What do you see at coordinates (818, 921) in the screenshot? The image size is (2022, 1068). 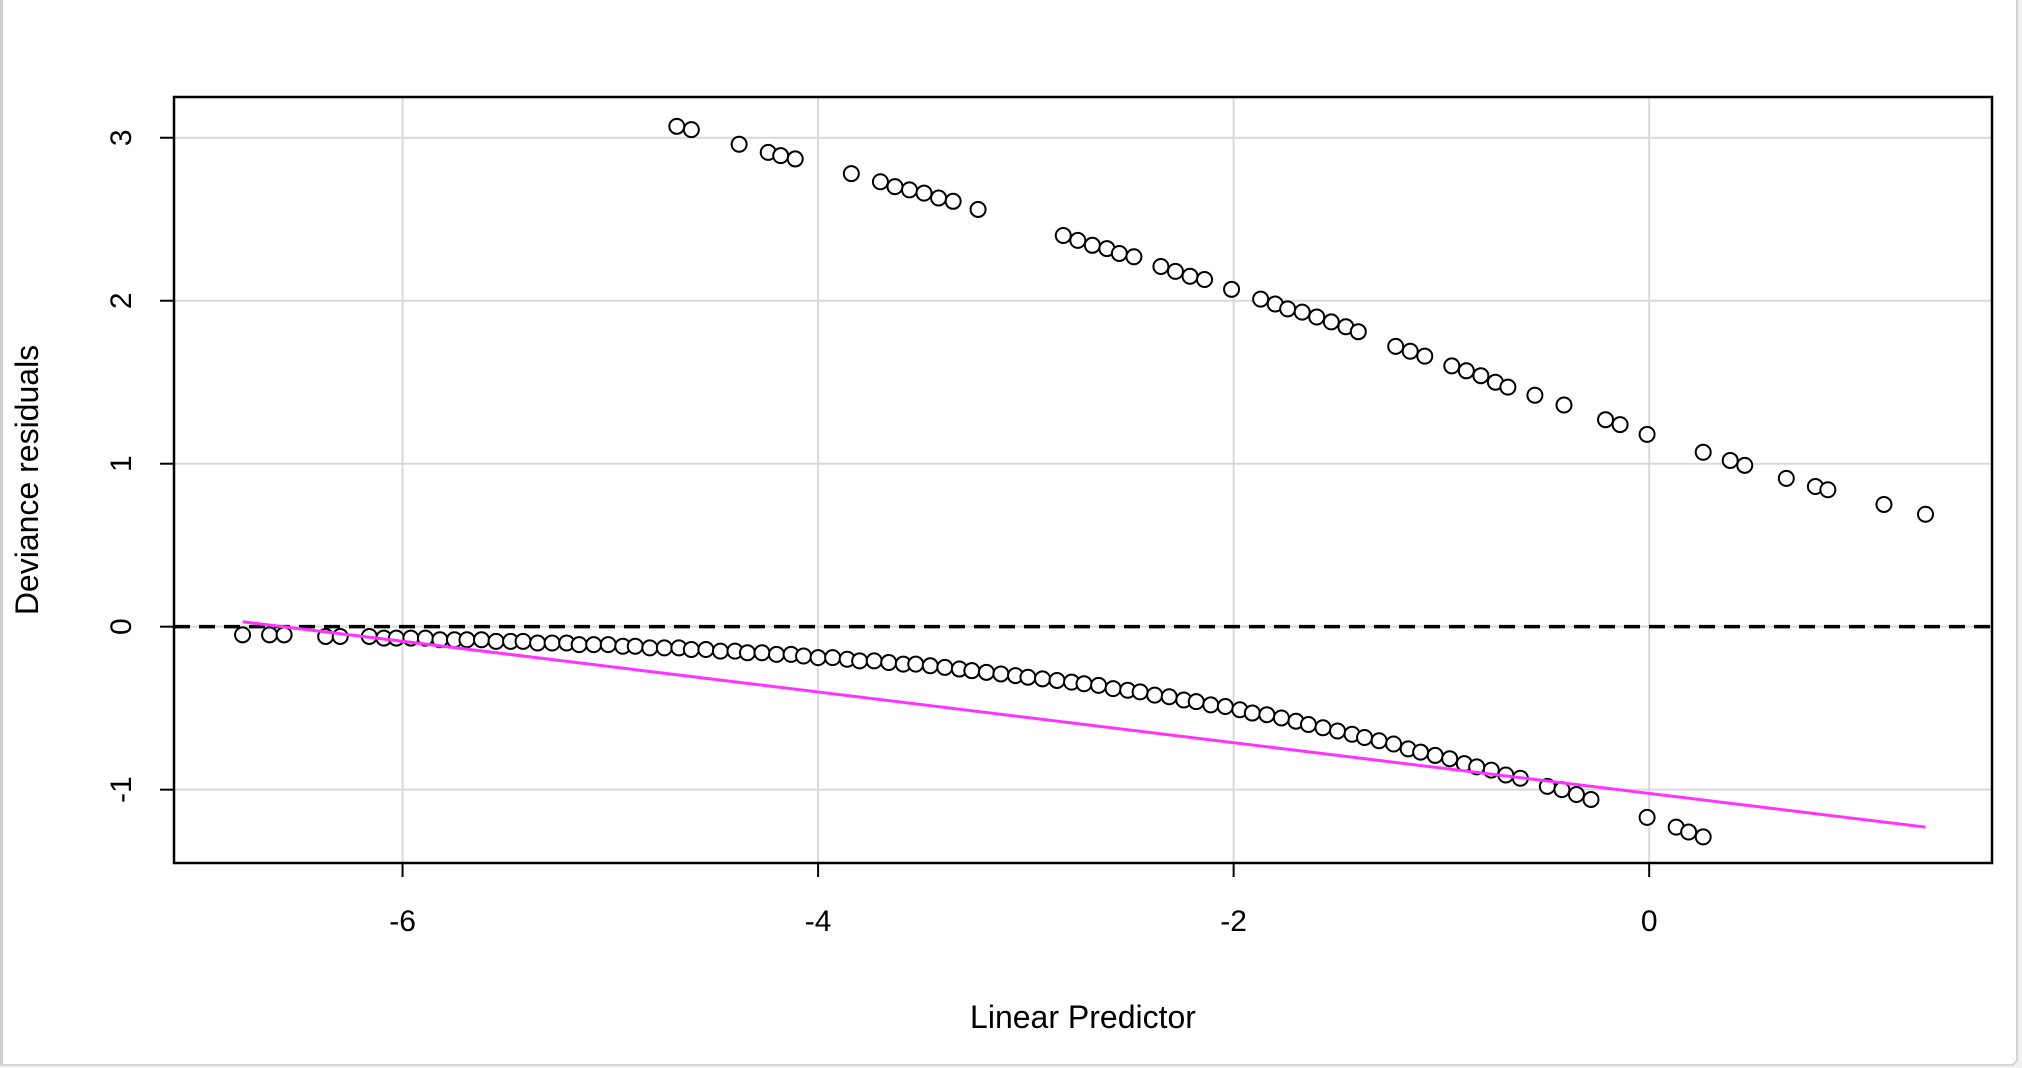 I see `x-tick-label: -4` at bounding box center [818, 921].